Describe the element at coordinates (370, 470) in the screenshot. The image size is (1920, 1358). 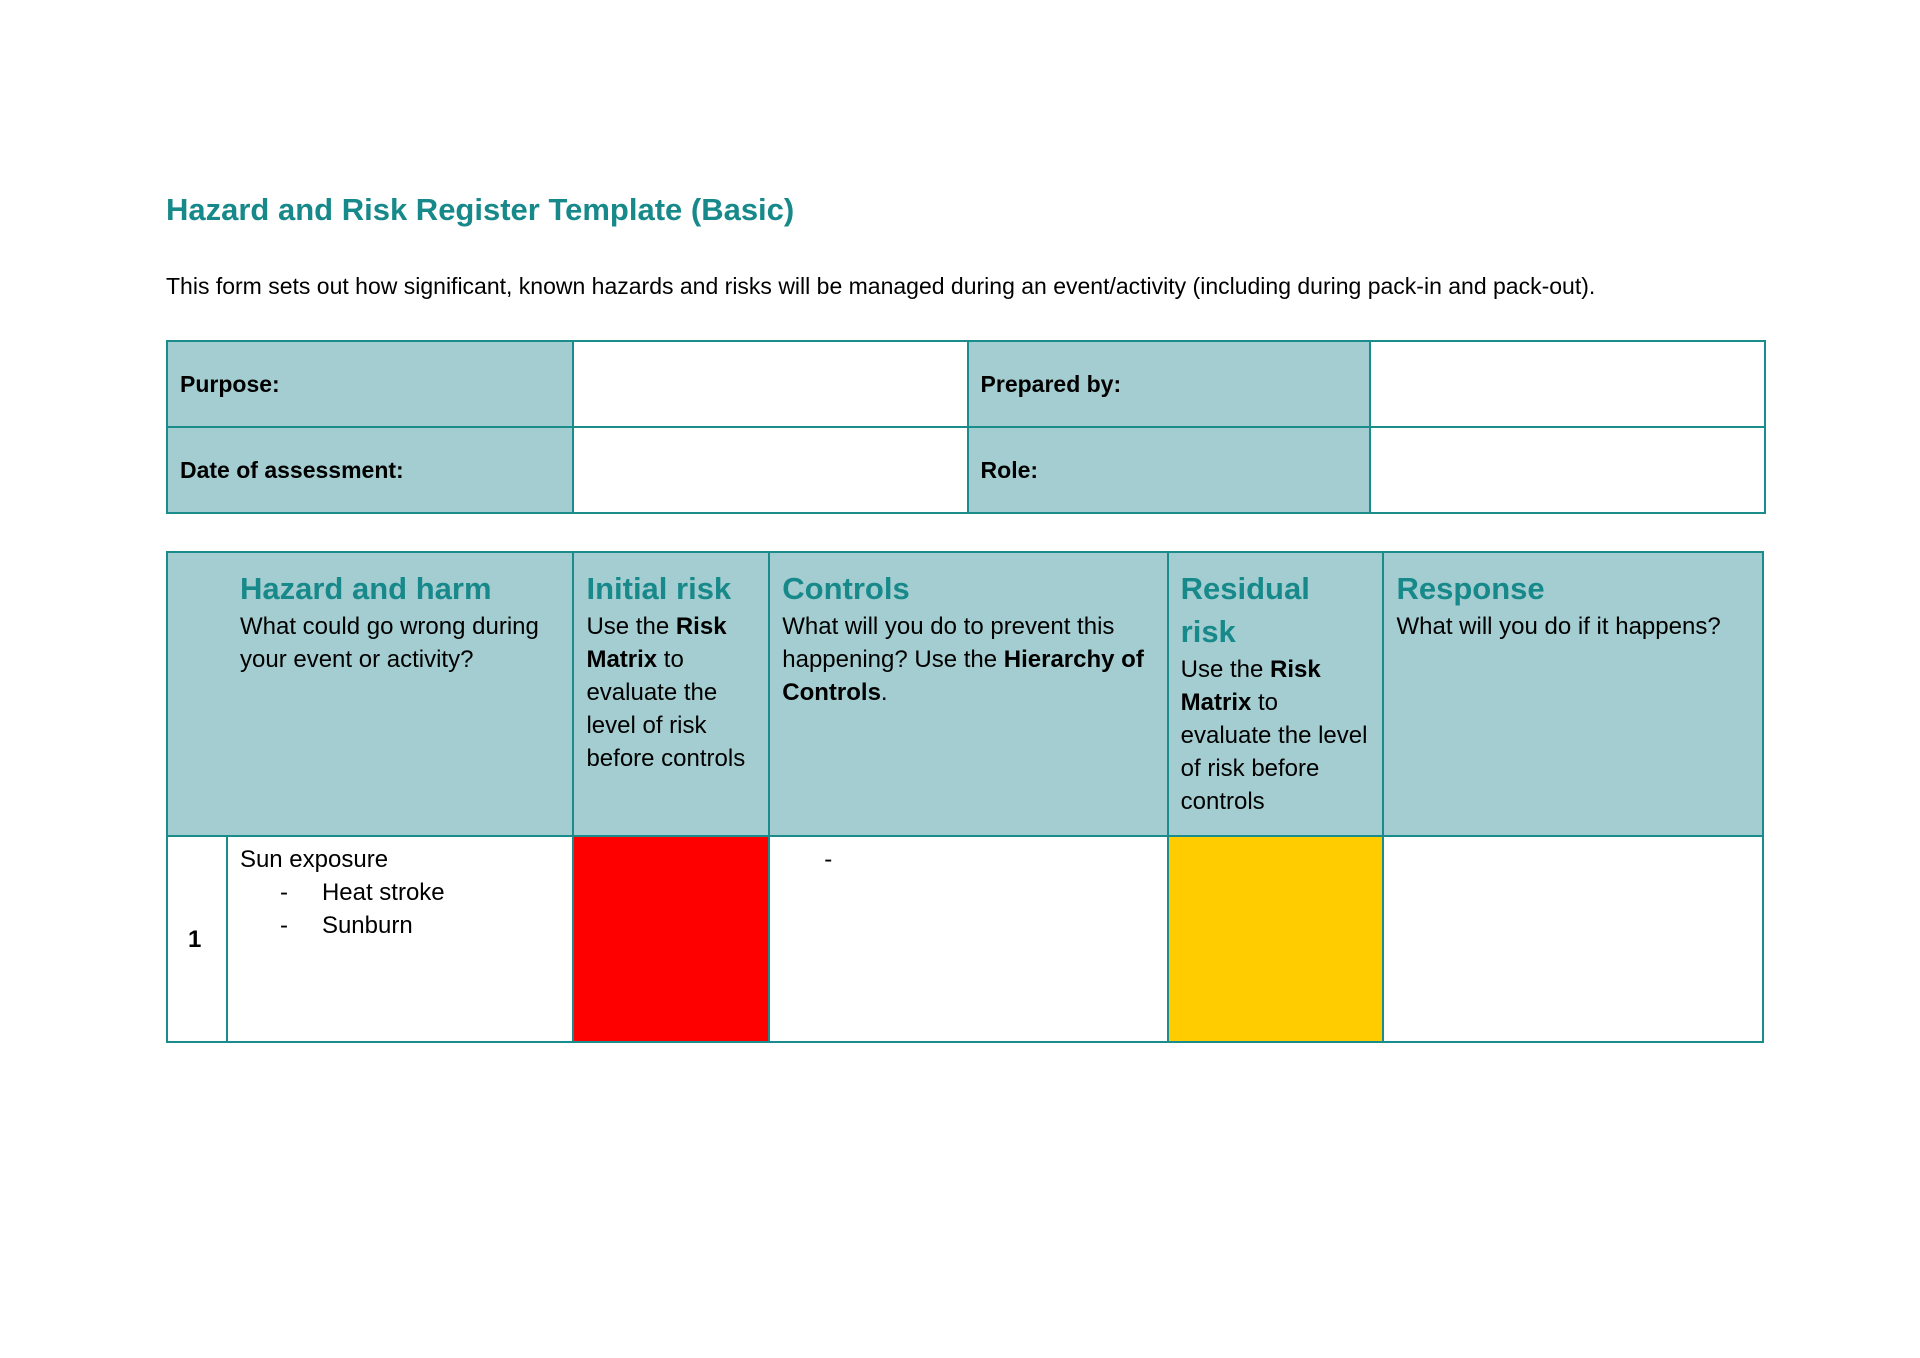
I see `date-label: Date of assessment:` at that location.